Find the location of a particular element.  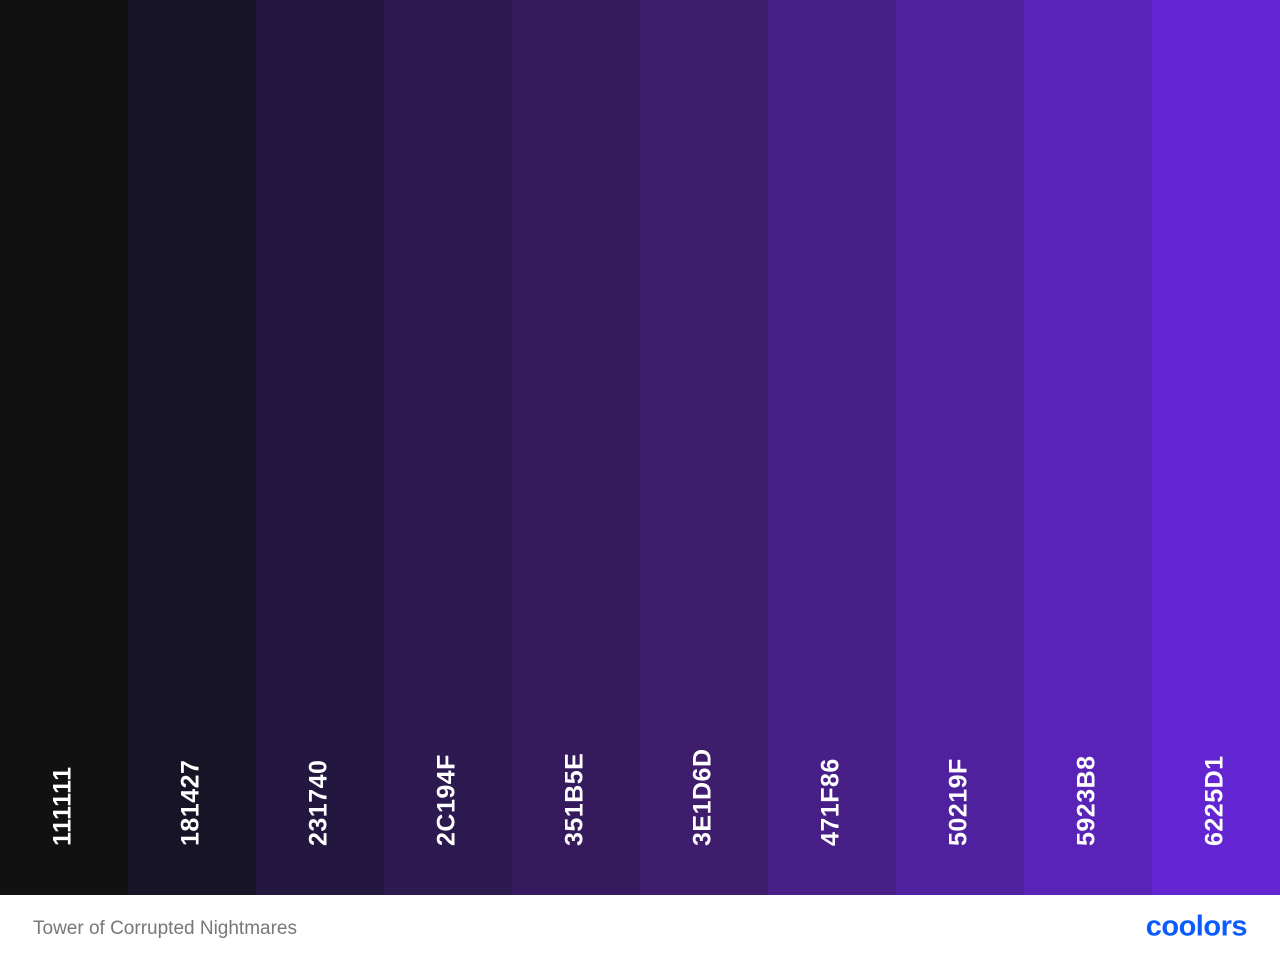

hex-label: 6225D1 is located at coordinates (1215, 800).